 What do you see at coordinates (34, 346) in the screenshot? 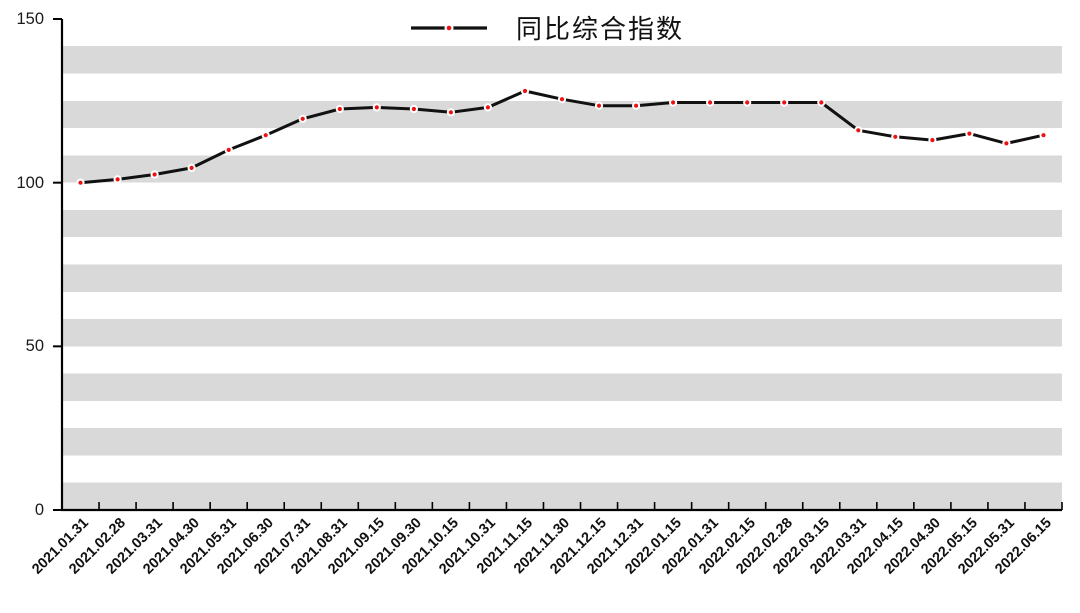
I see `y-axis-label: 50` at bounding box center [34, 346].